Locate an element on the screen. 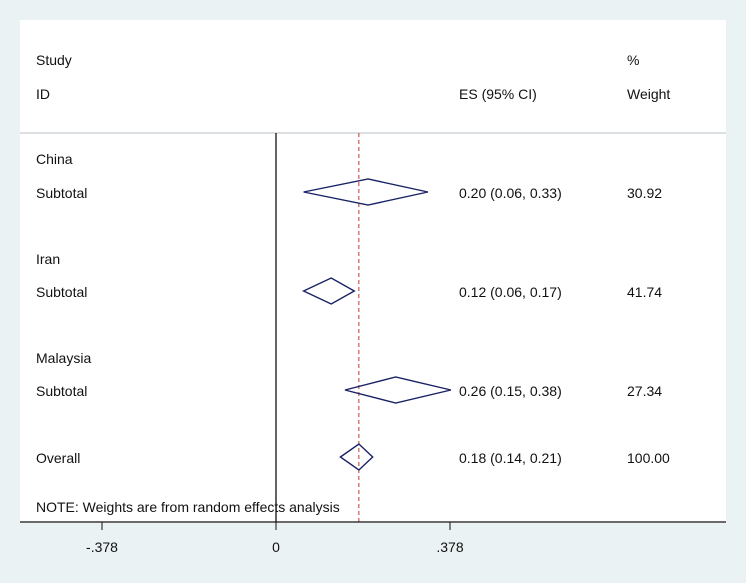 The height and width of the screenshot is (583, 746). es-text-iran: 0.12 (0.06, 0.17) is located at coordinates (510, 292).